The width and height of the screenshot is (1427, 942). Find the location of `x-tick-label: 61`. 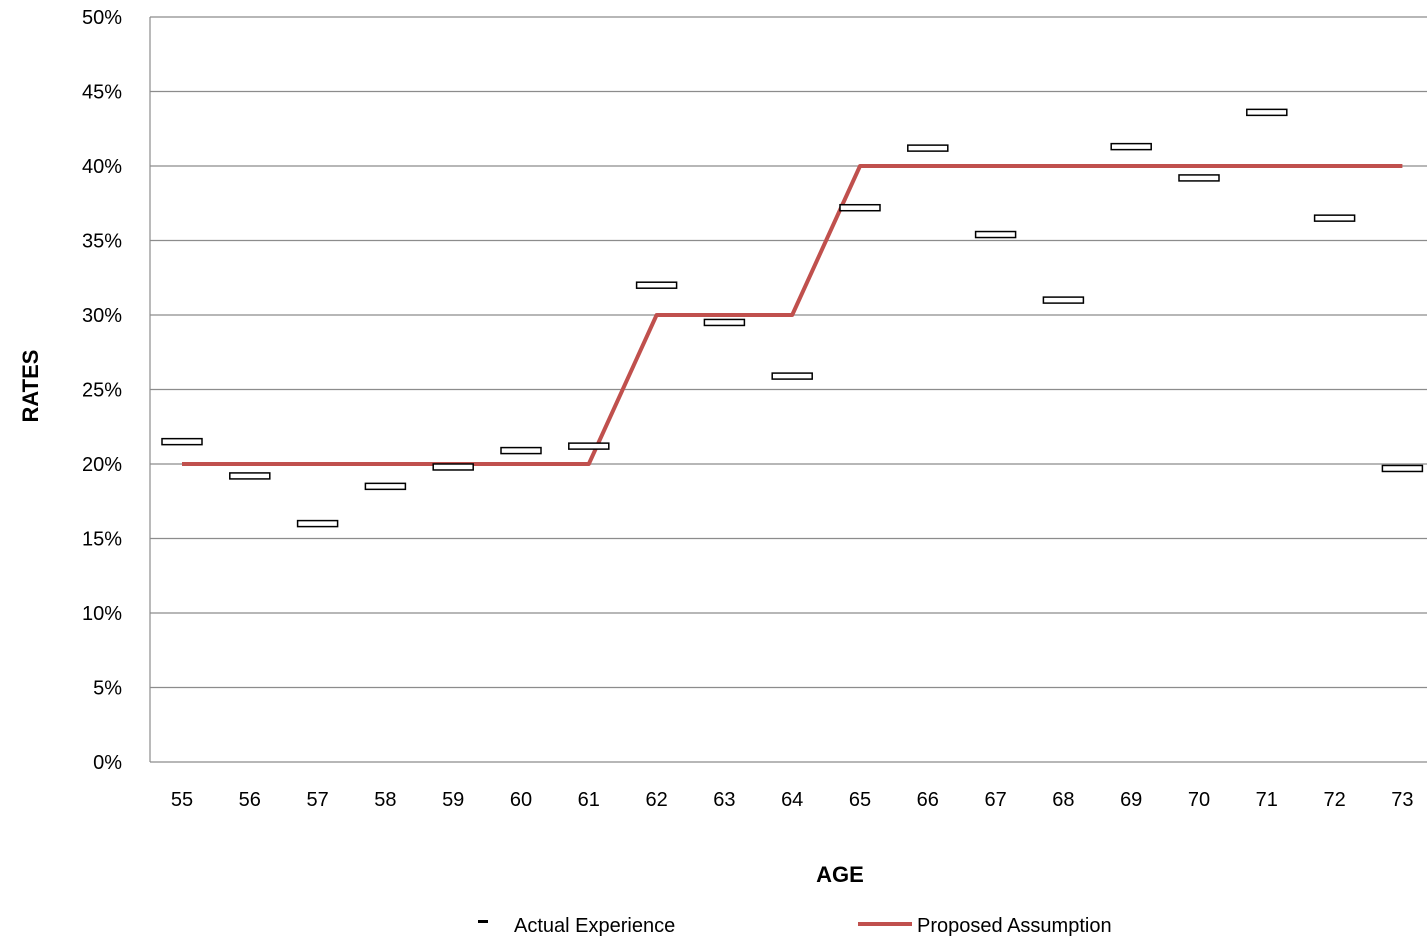

x-tick-label: 61 is located at coordinates (589, 800).